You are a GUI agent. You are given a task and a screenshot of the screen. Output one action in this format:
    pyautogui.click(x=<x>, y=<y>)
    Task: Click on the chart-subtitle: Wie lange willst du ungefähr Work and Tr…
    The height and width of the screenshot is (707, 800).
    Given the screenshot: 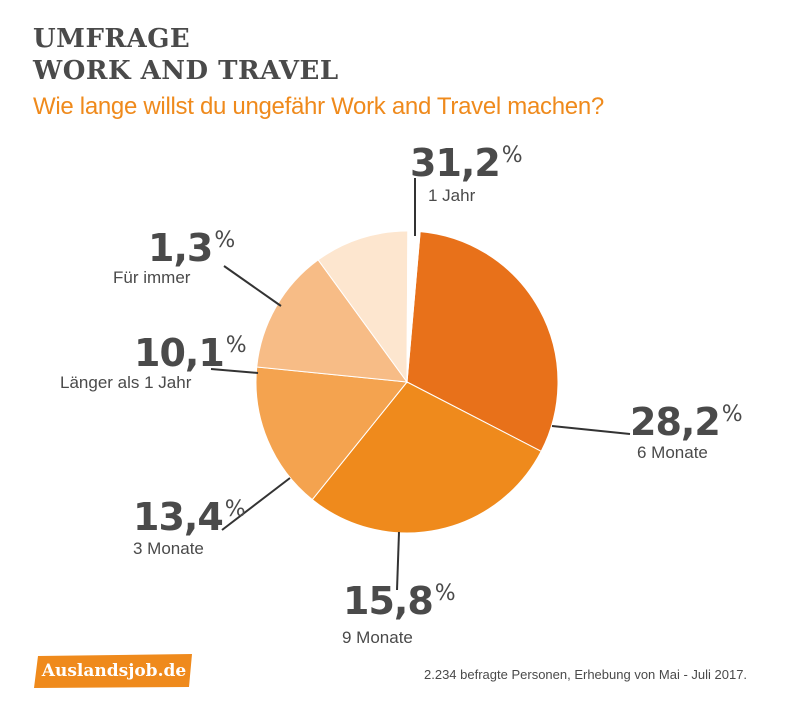 What is the action you would take?
    pyautogui.click(x=318, y=106)
    